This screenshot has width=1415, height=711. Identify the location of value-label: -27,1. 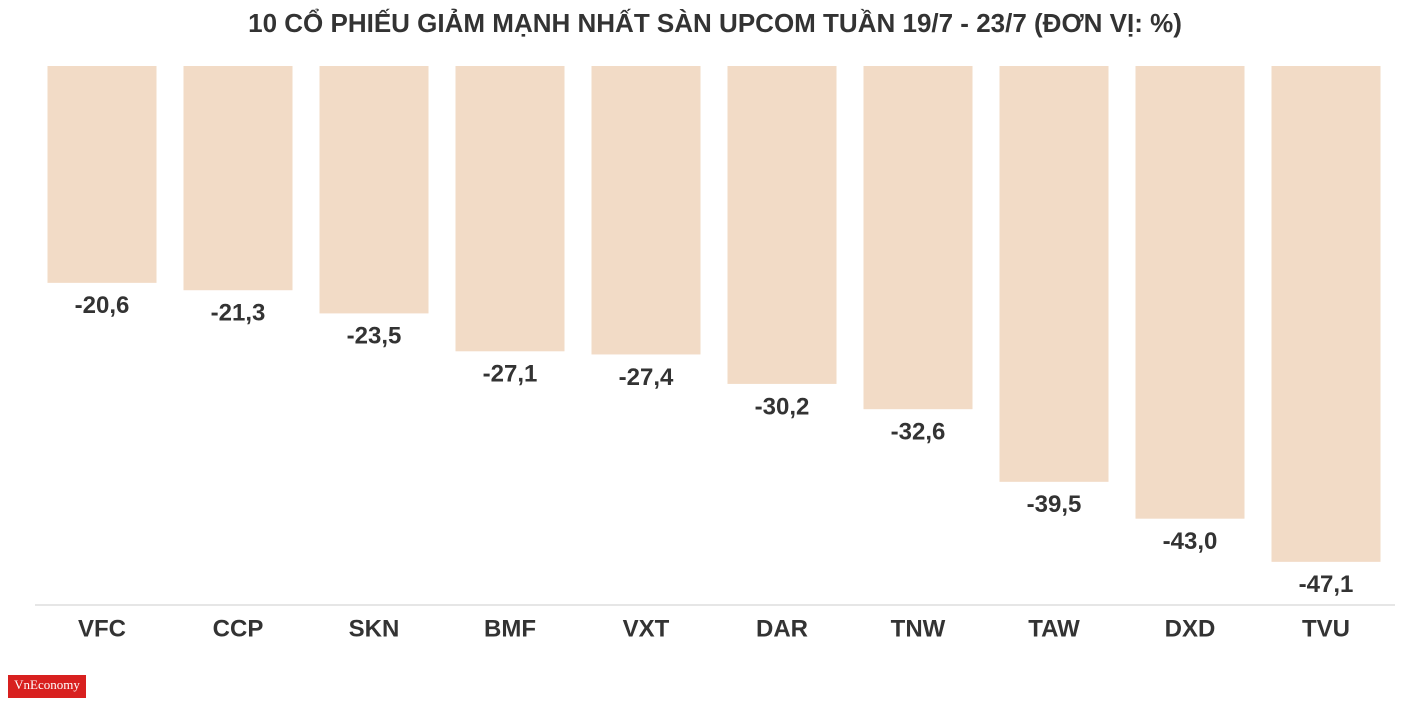
(510, 374).